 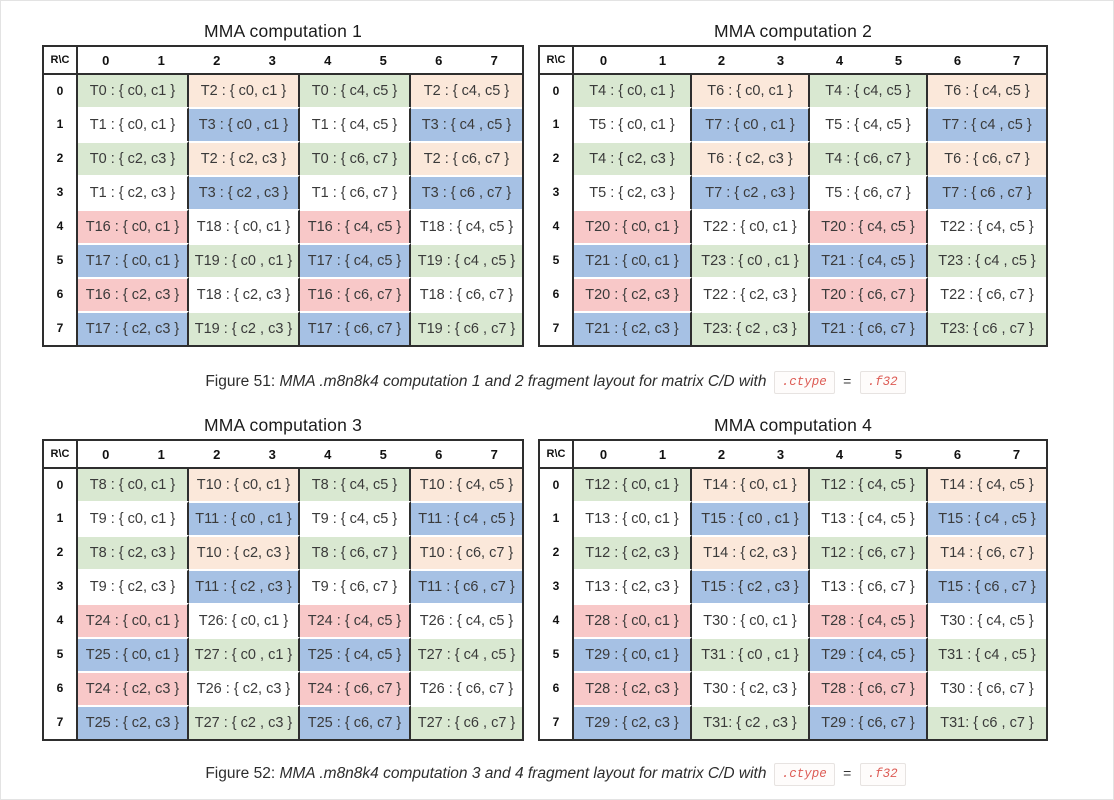 What do you see at coordinates (61, 294) in the screenshot?
I see `row-header: 6` at bounding box center [61, 294].